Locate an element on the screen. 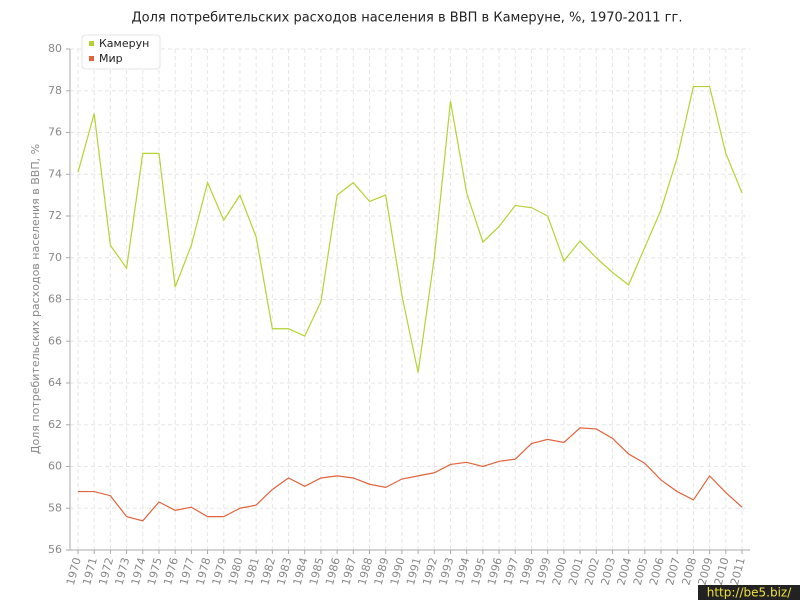 The image size is (800, 604). y-tick-label: 74 is located at coordinates (55, 173).